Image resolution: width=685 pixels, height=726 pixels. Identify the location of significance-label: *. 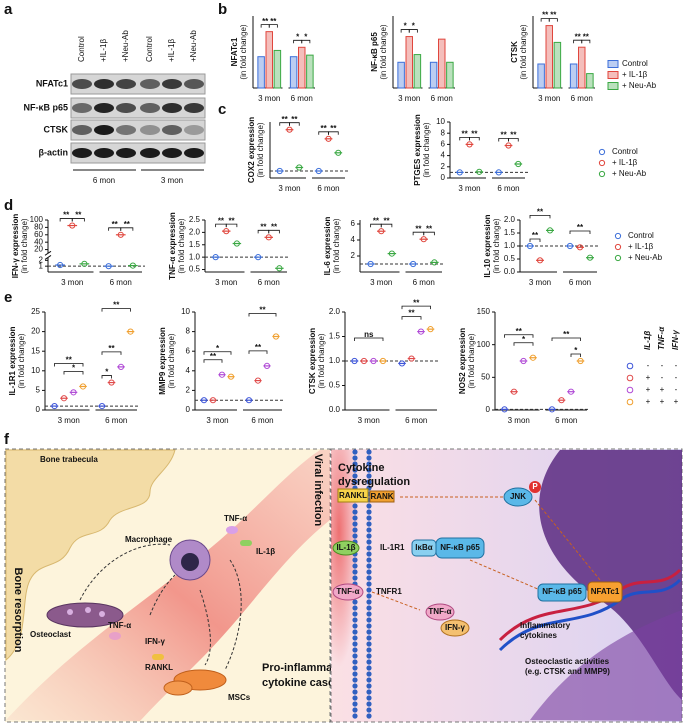
(107, 372).